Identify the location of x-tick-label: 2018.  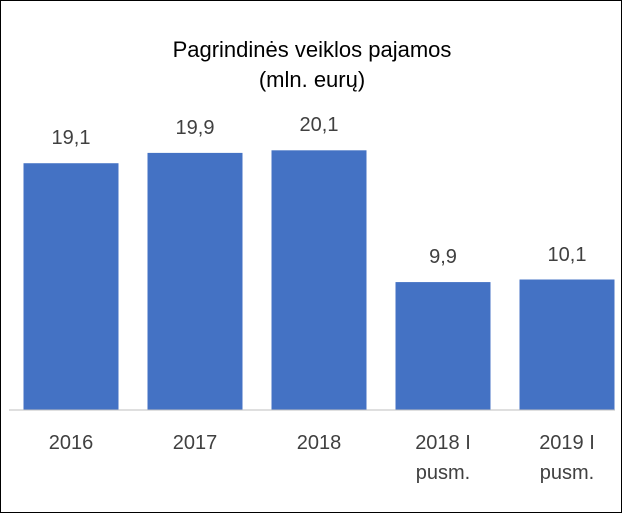
(319, 443).